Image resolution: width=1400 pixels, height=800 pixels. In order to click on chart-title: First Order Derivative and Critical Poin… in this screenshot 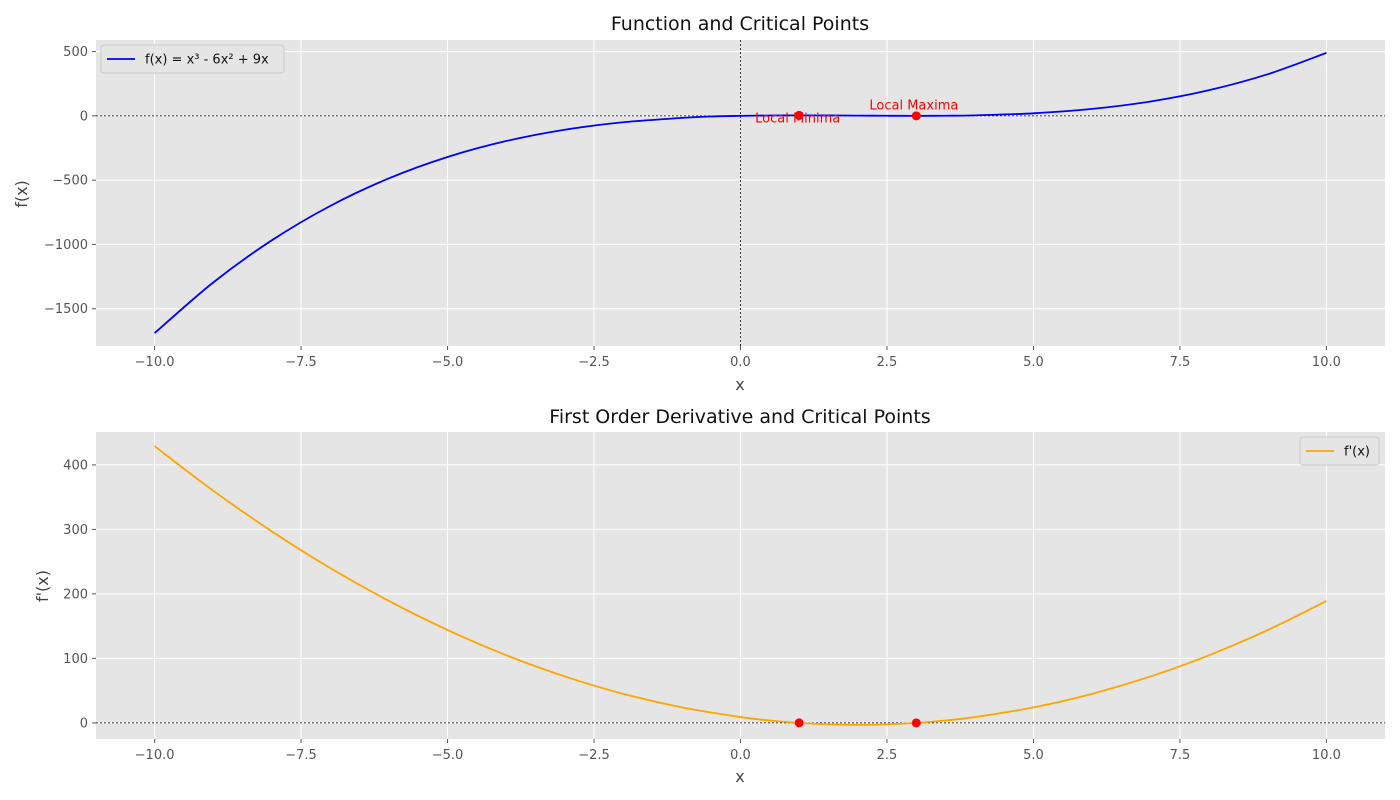, I will do `click(739, 417)`.